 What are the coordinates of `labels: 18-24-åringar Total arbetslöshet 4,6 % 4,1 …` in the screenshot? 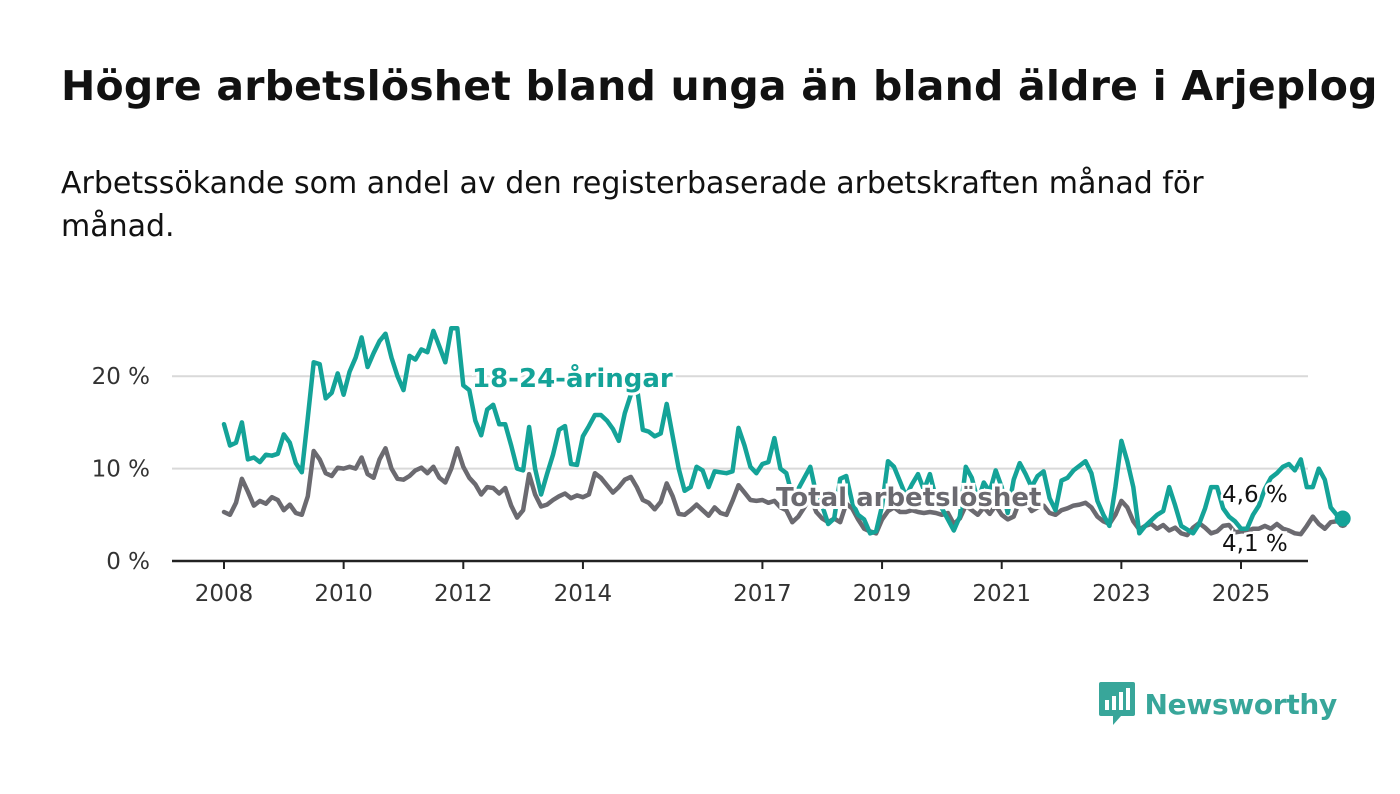 It's located at (879, 459).